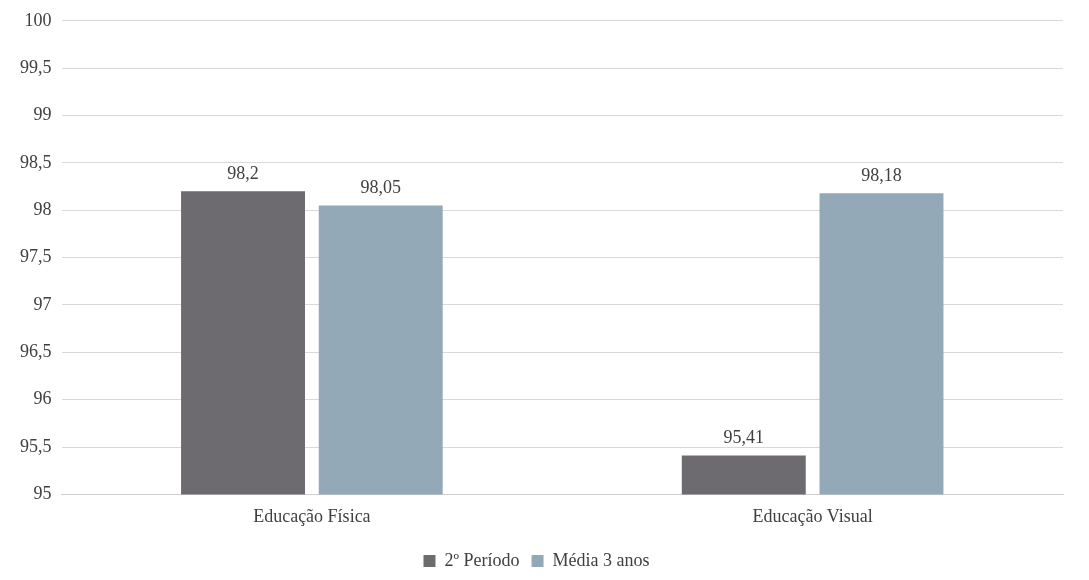 The image size is (1089, 580). Describe the element at coordinates (380, 187) in the screenshot. I see `data-label: 98,05` at that location.